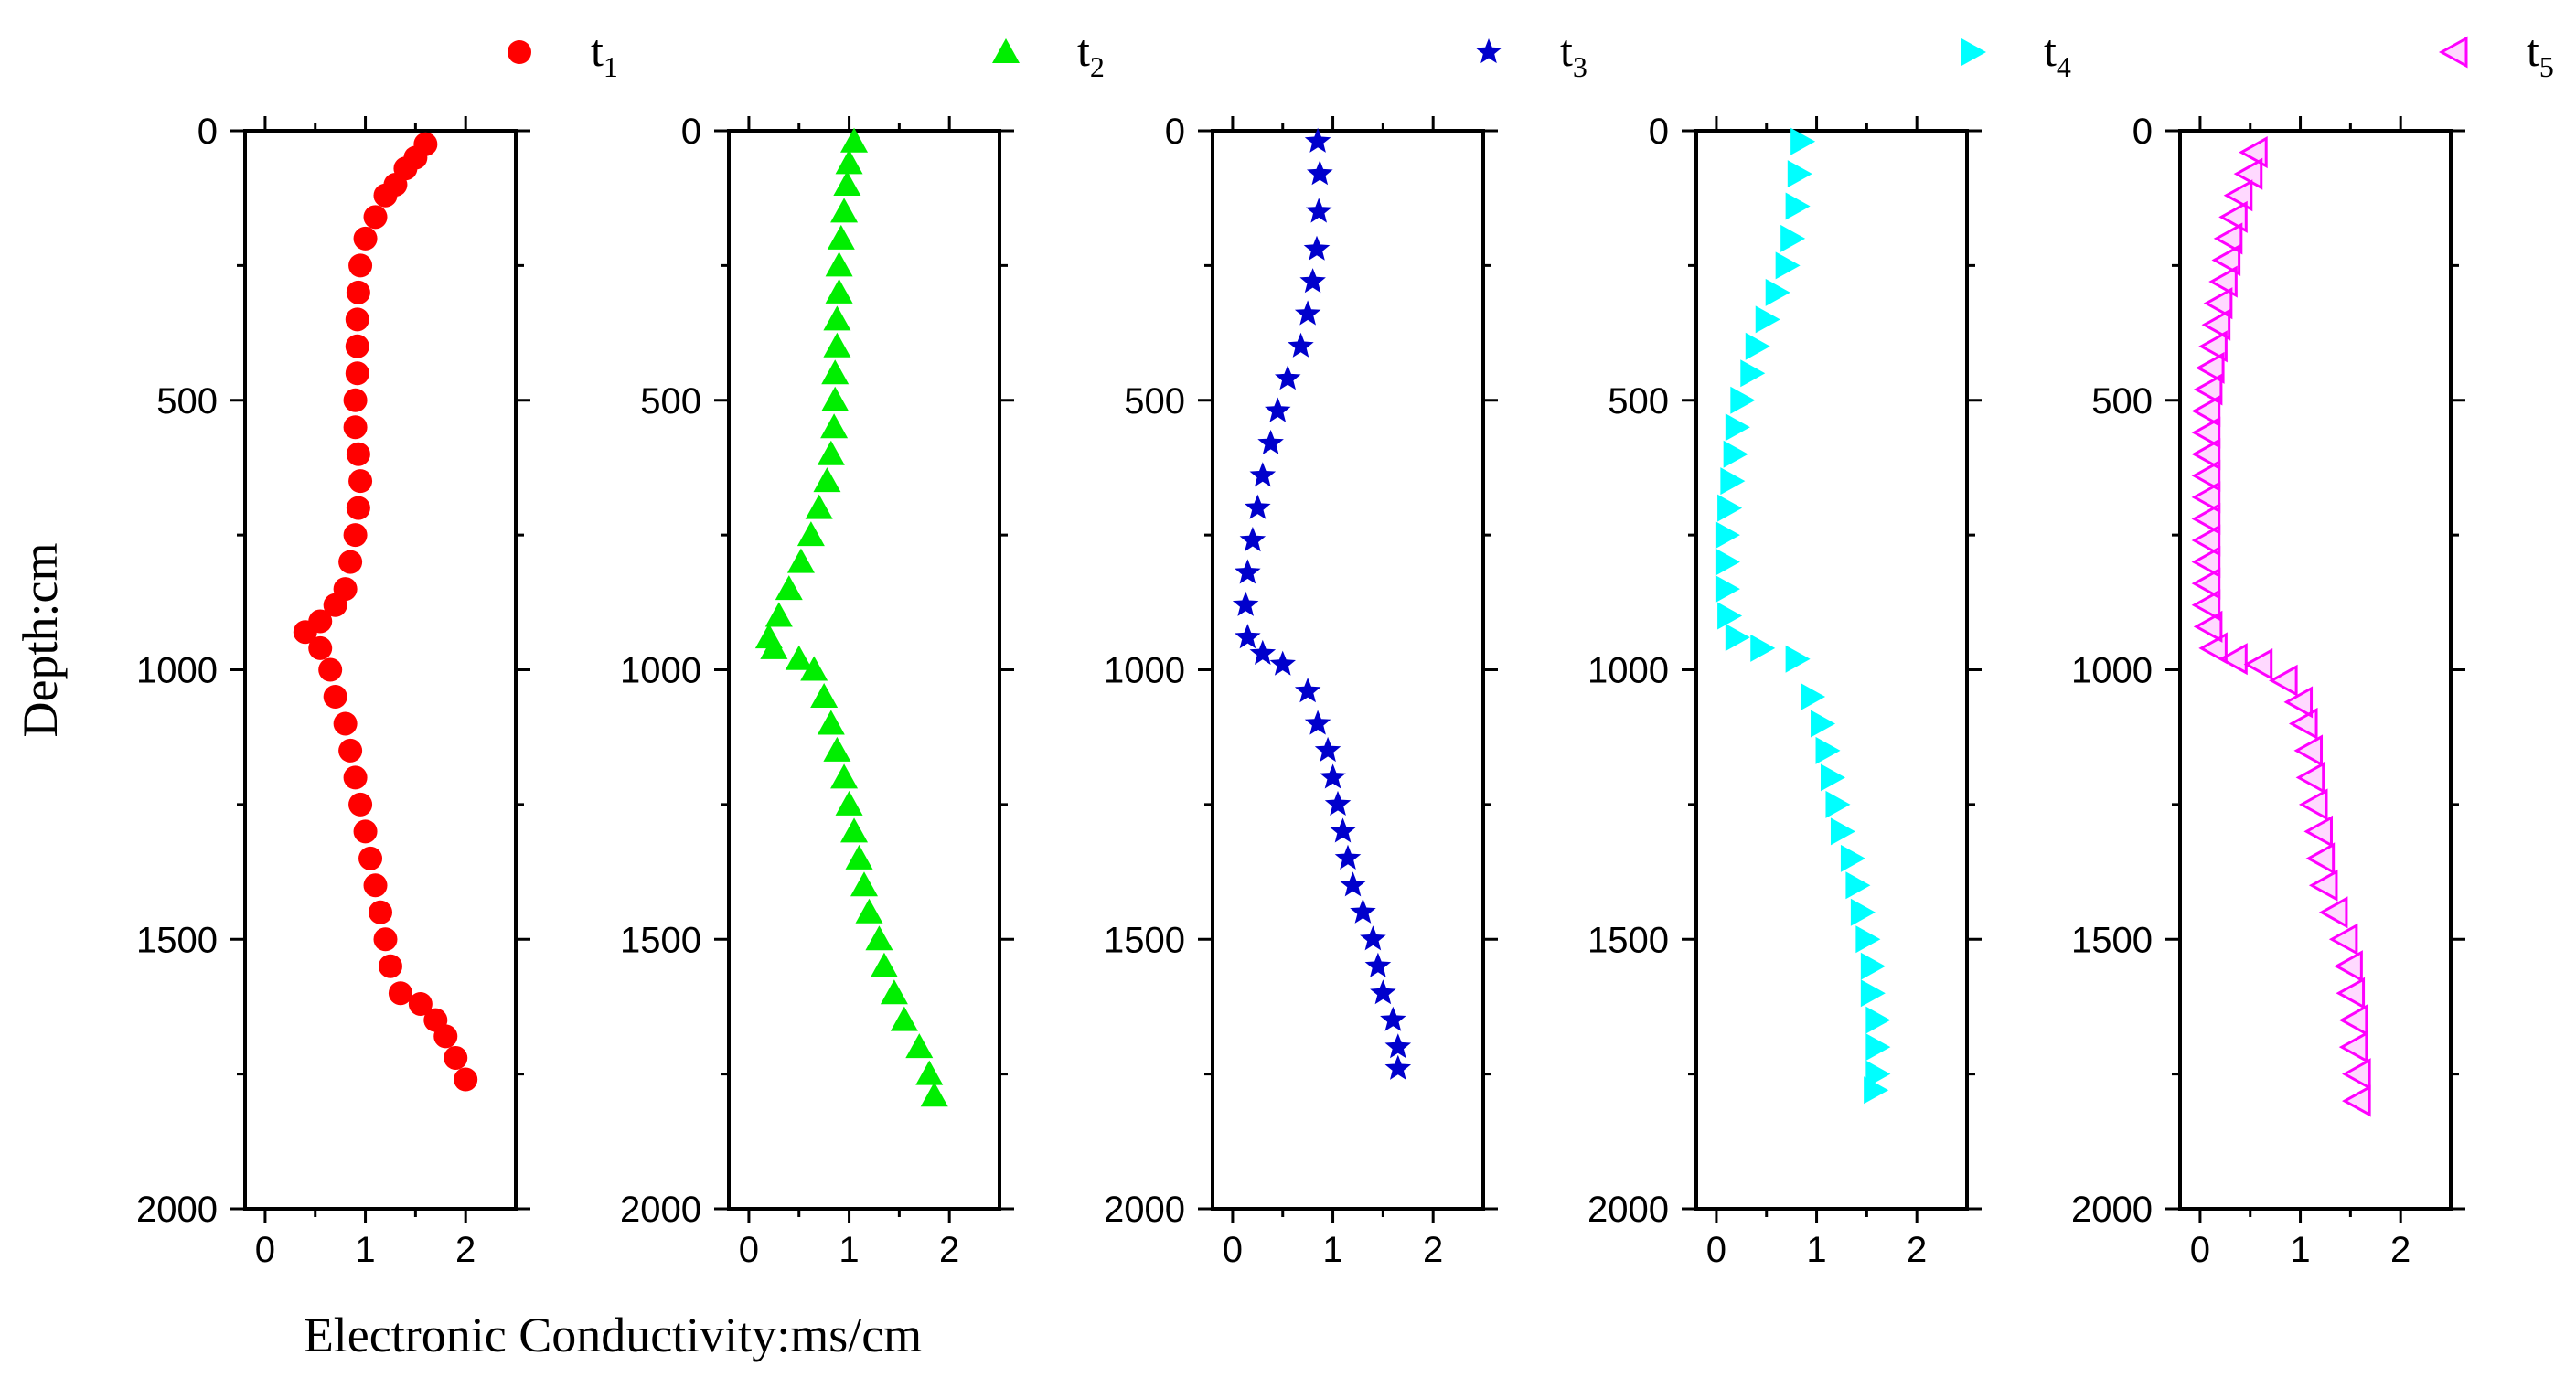 The height and width of the screenshot is (1388, 2576). I want to click on panel-frame, so click(380, 670).